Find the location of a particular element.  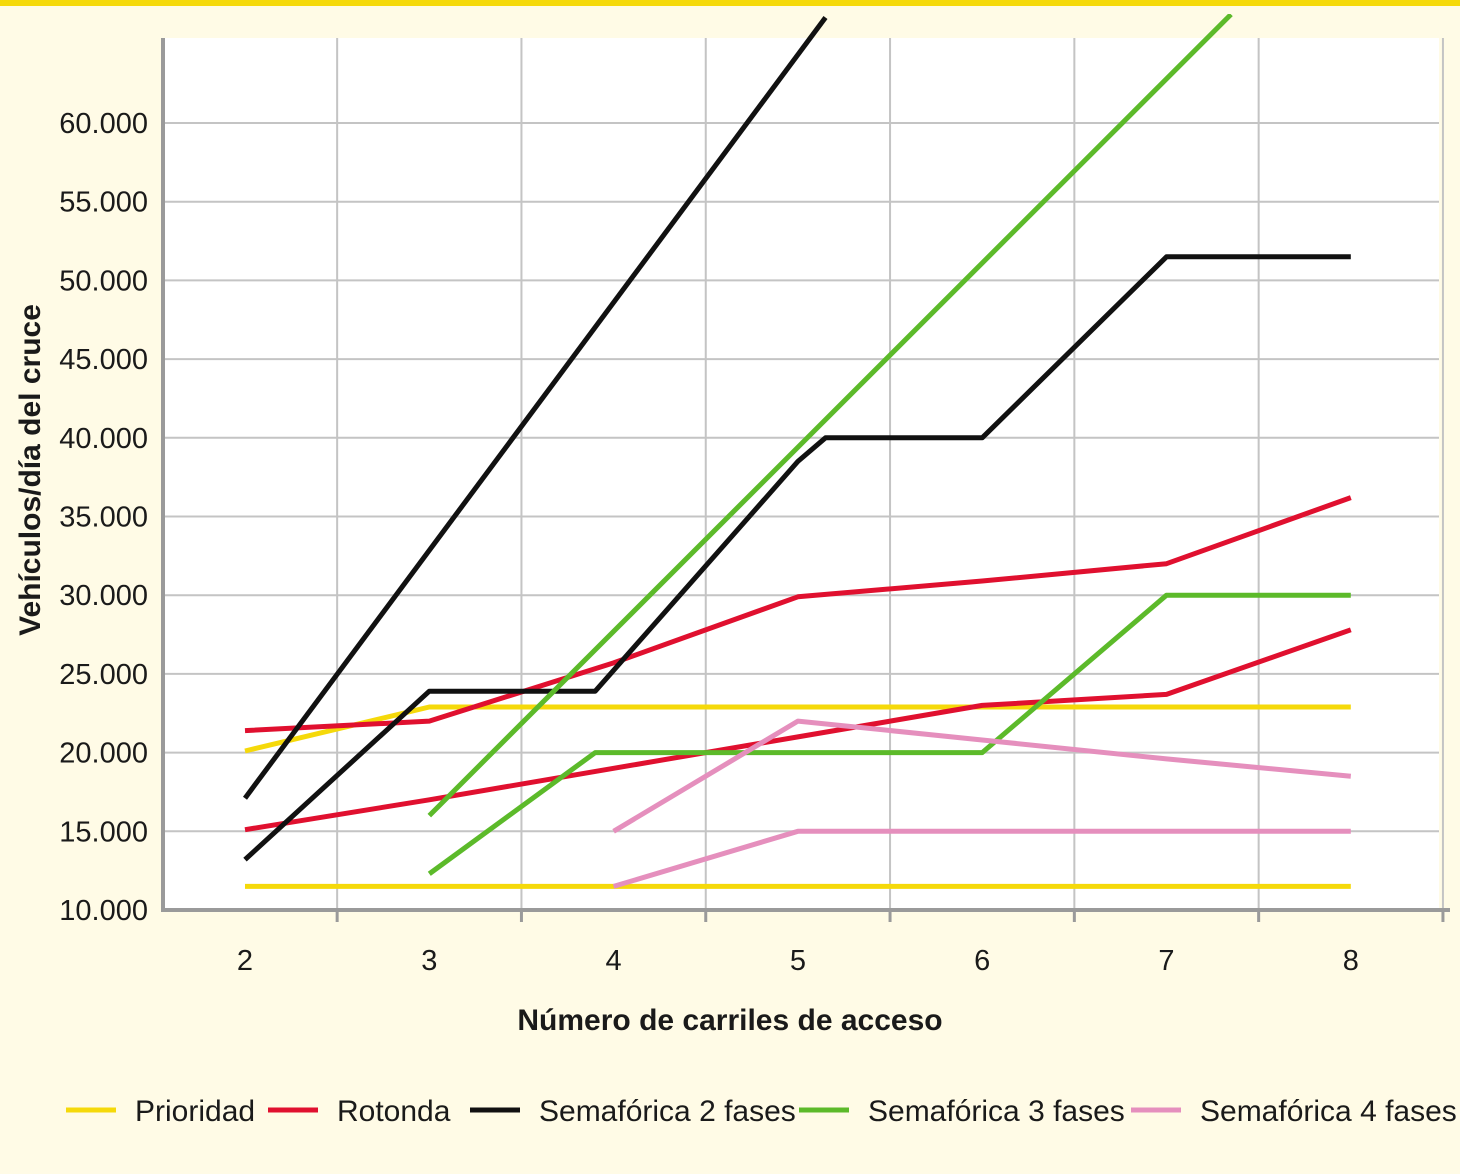

x-tick-label-1: 3 is located at coordinates (429, 961).